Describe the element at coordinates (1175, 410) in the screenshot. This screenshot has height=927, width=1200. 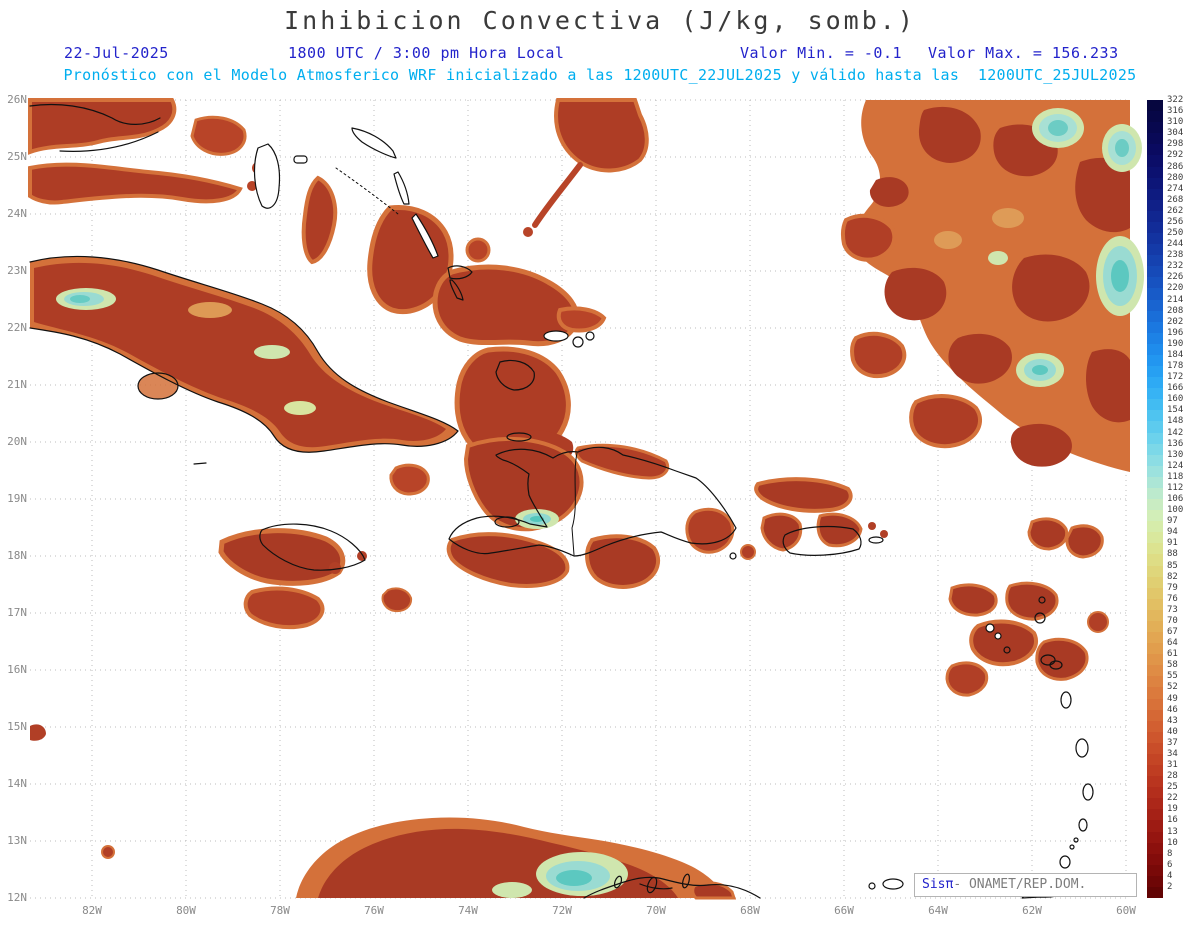
I see `colorbar-label: 154` at that location.